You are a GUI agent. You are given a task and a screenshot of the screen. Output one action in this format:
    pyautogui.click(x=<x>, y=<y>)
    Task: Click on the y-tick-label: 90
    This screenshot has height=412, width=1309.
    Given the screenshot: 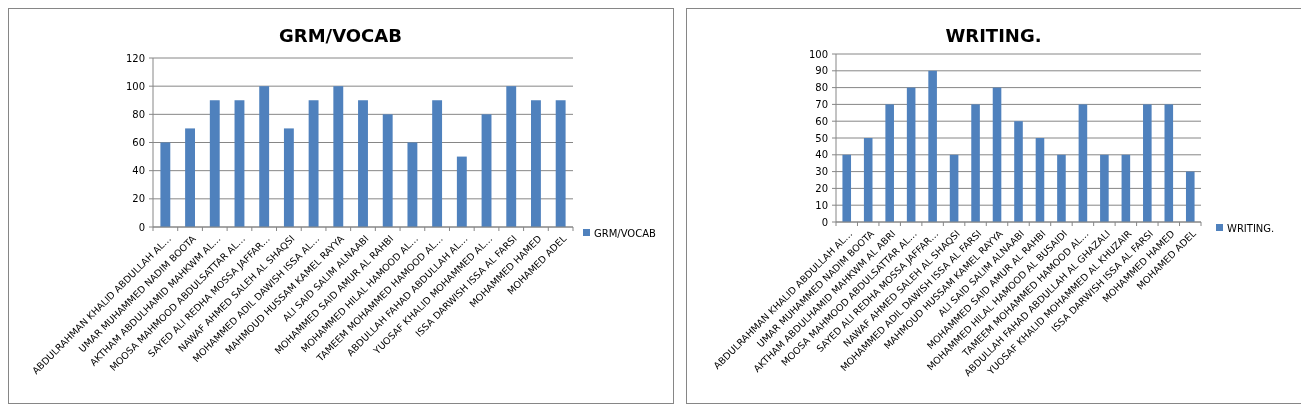 What is the action you would take?
    pyautogui.click(x=821, y=71)
    